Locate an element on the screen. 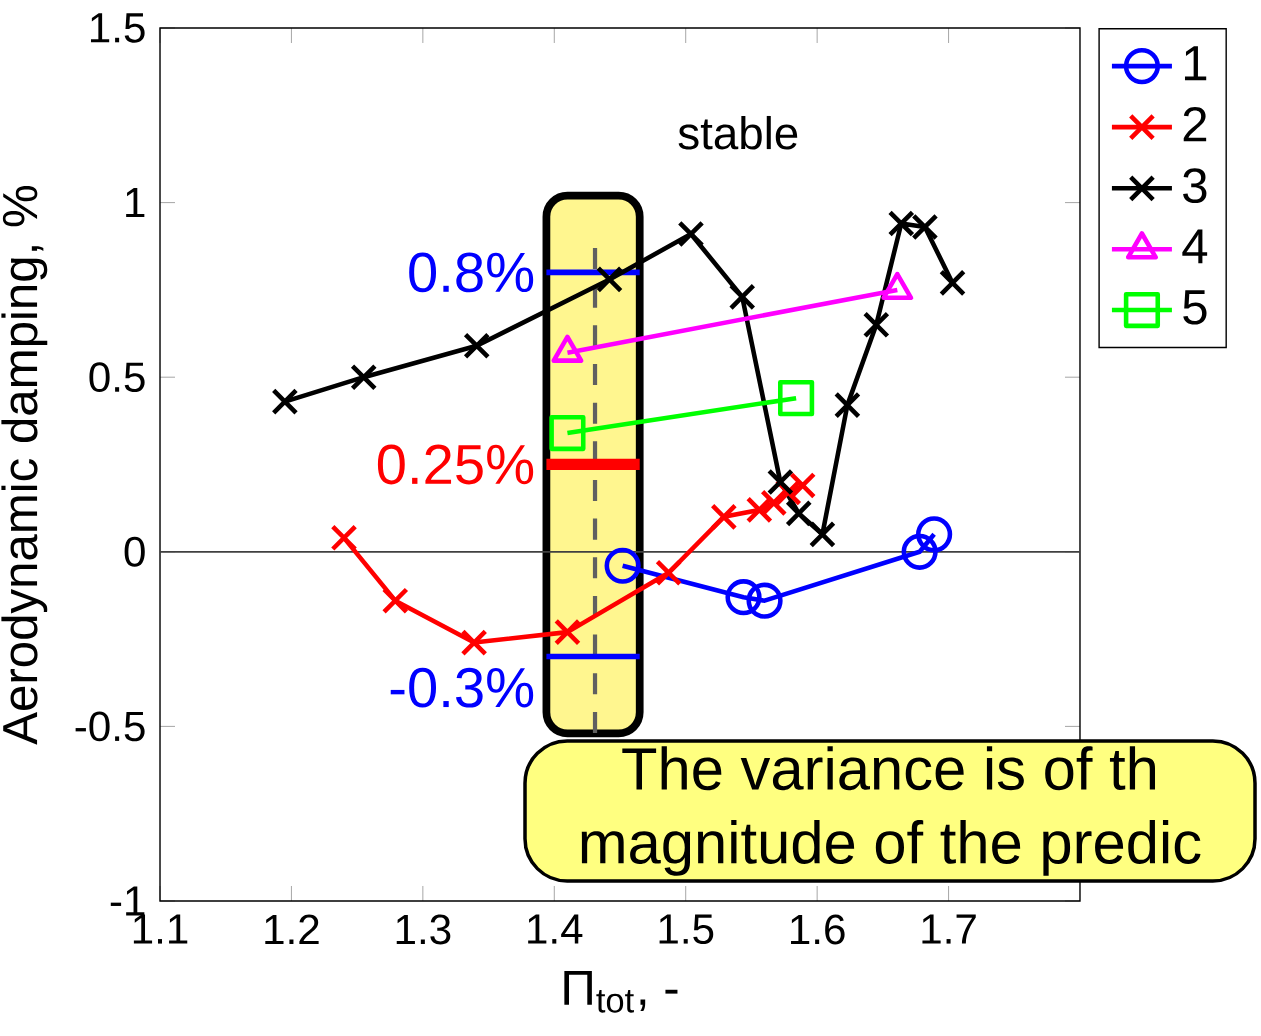 The height and width of the screenshot is (1036, 1261). annotation: The variance is of th is located at coordinates (889, 768).